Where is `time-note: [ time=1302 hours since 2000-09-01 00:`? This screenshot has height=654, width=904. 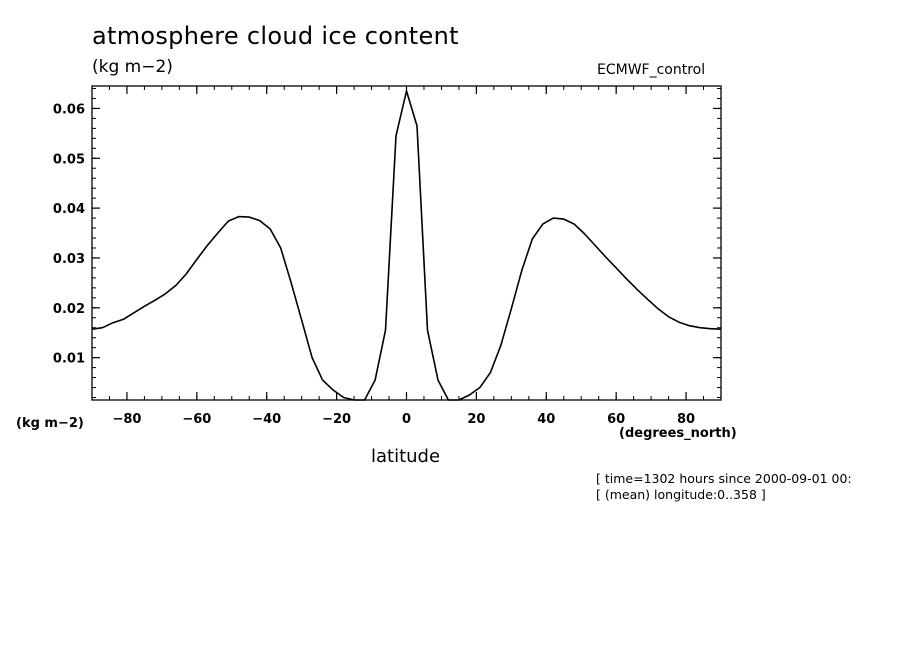 time-note: [ time=1302 hours since 2000-09-01 00: is located at coordinates (724, 478).